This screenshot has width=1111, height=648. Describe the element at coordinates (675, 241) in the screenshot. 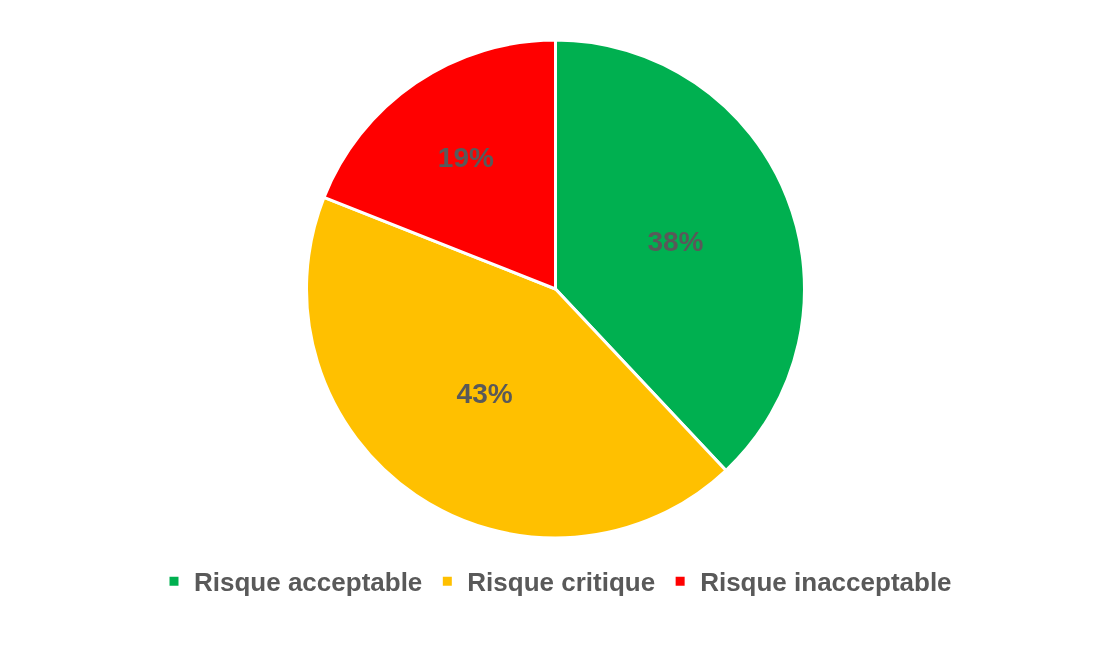

I see `data-label: 38%` at that location.